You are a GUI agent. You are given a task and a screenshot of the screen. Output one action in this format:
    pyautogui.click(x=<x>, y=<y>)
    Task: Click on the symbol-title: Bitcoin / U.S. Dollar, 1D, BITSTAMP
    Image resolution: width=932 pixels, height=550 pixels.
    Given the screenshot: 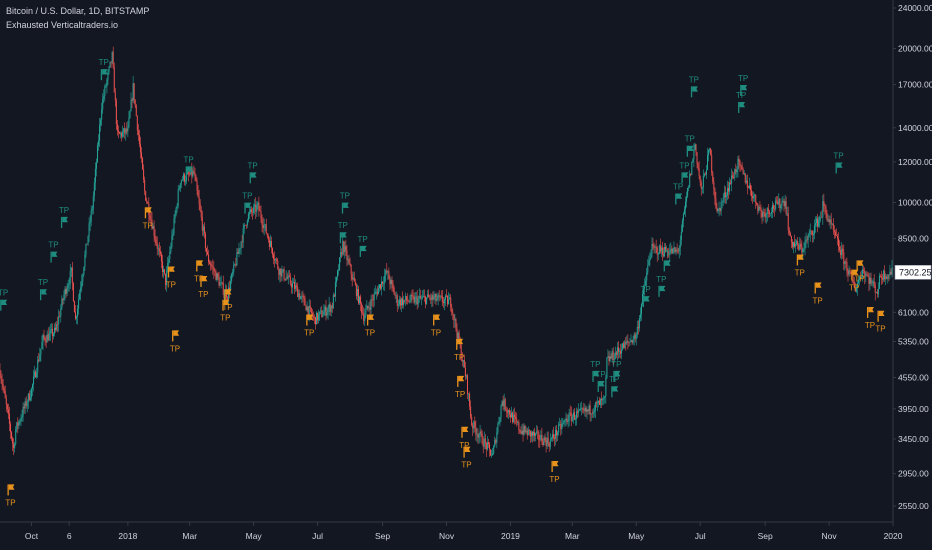 What is the action you would take?
    pyautogui.click(x=78, y=11)
    